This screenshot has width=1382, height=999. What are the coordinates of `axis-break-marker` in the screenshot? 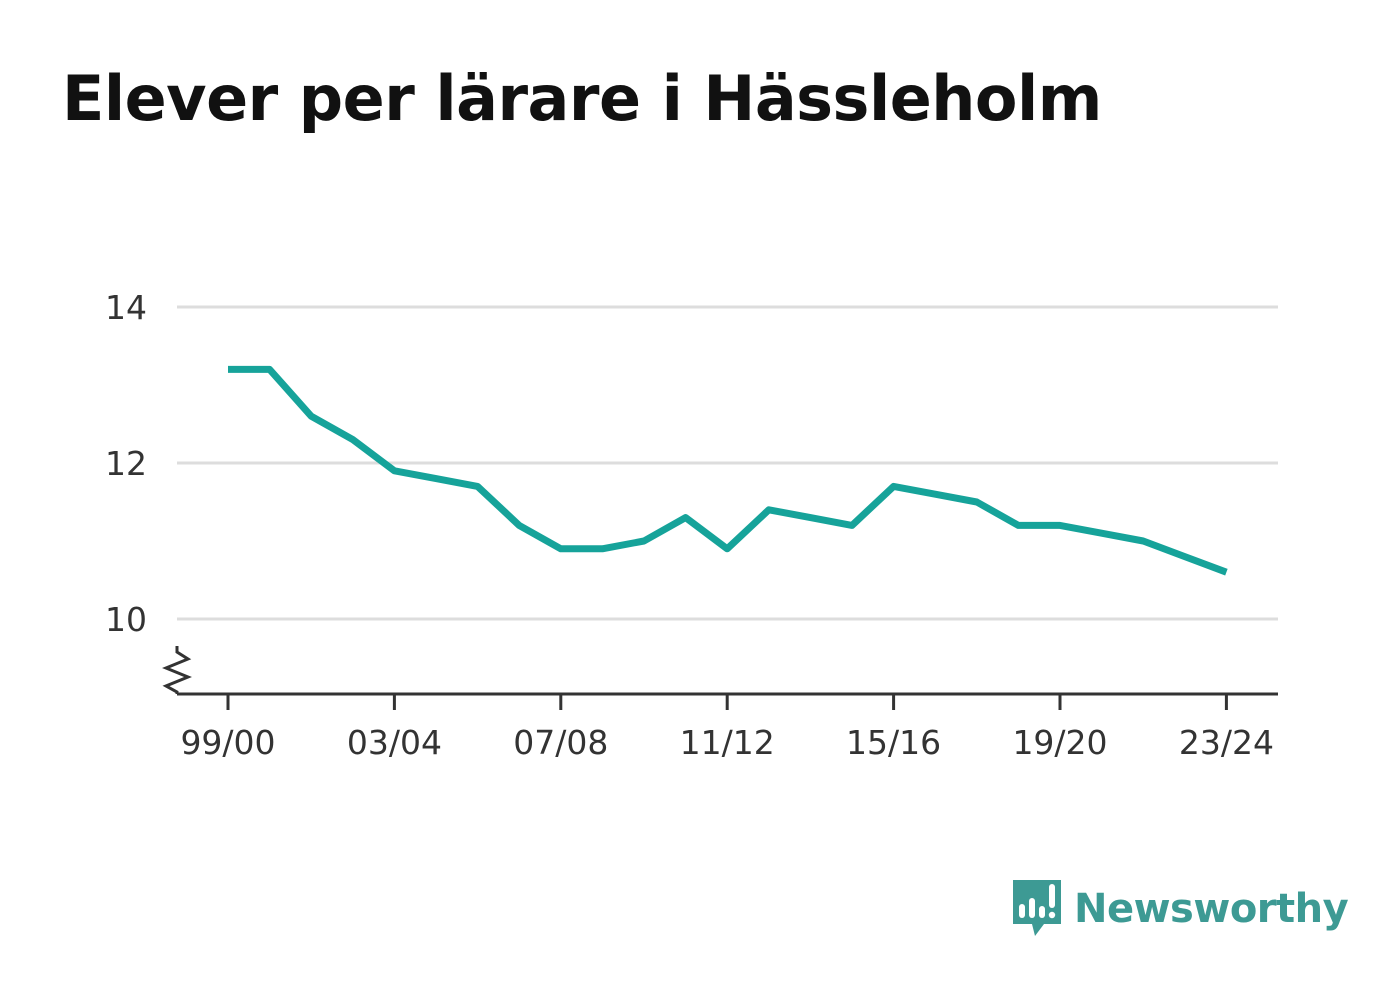 It's located at (177, 670).